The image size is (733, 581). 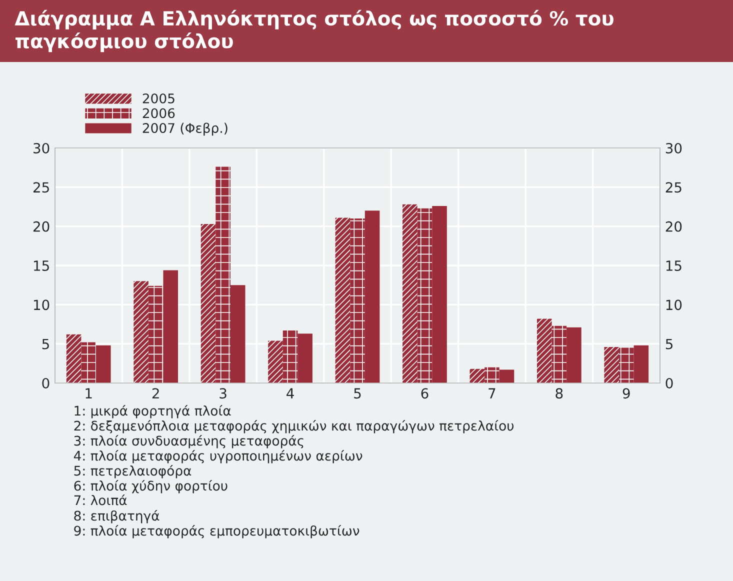 What do you see at coordinates (674, 305) in the screenshot?
I see `y2-tick-label: 10` at bounding box center [674, 305].